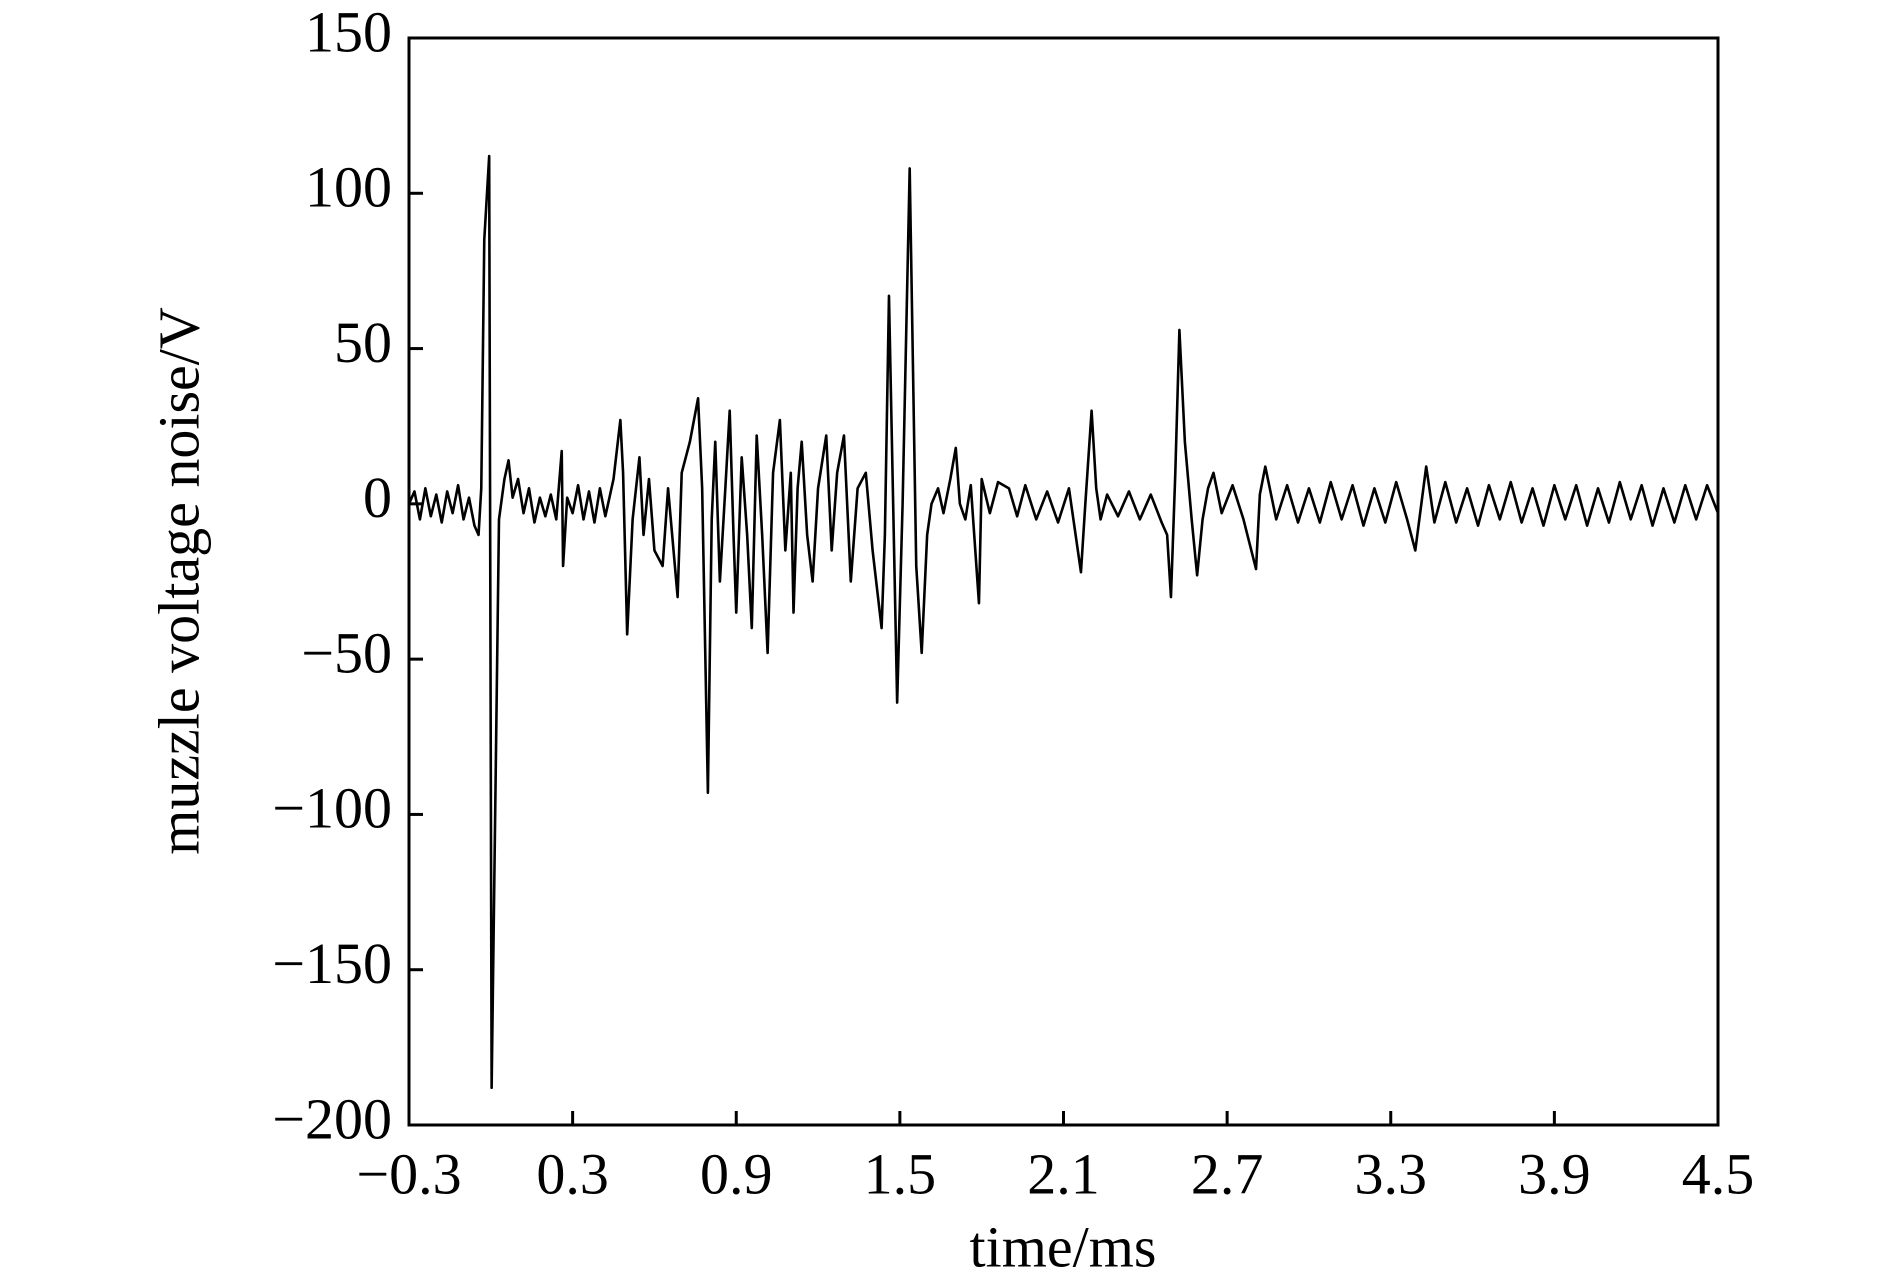 This screenshot has width=1890, height=1282. Describe the element at coordinates (1718, 1173) in the screenshot. I see `x-tick-label: 4.5` at that location.